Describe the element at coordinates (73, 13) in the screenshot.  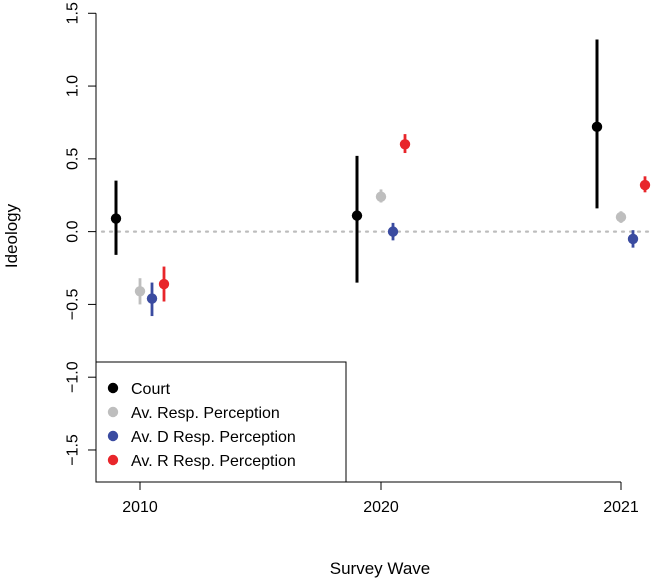
I see `y-tick-label: 1.5` at that location.